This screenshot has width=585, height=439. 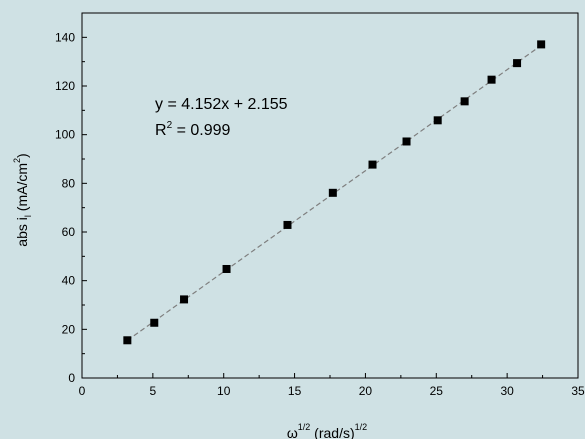 I want to click on x-tick-label: 10, so click(x=224, y=391).